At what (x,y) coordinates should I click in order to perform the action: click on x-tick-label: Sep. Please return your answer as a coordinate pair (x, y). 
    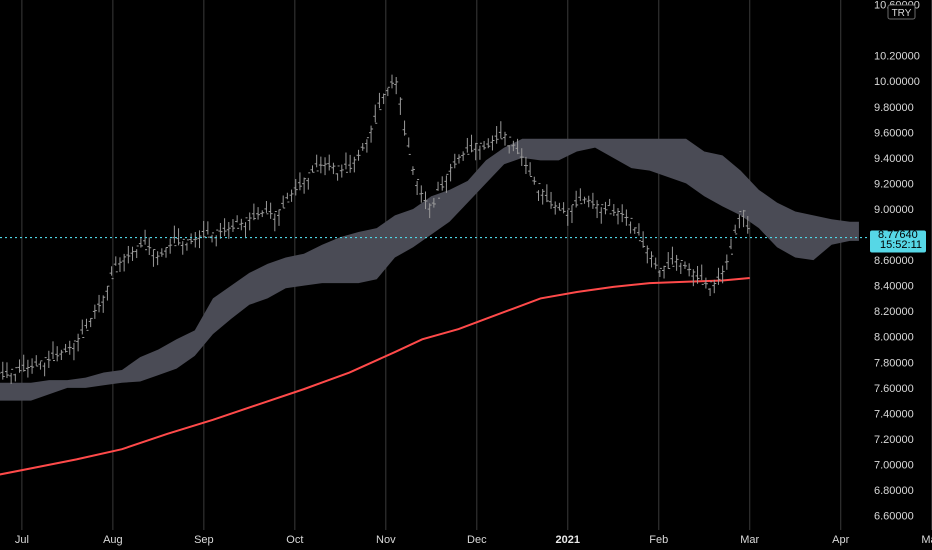
    Looking at the image, I should click on (204, 540).